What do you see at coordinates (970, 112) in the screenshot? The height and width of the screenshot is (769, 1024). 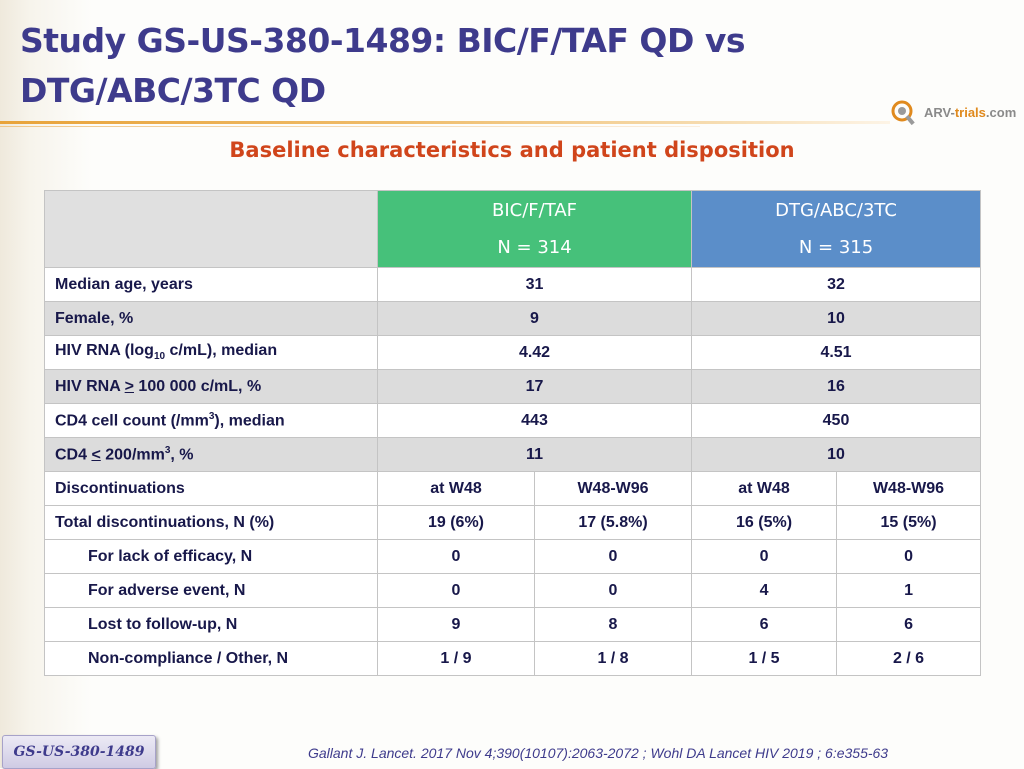 I see `logo-text: ARV-trials.com` at bounding box center [970, 112].